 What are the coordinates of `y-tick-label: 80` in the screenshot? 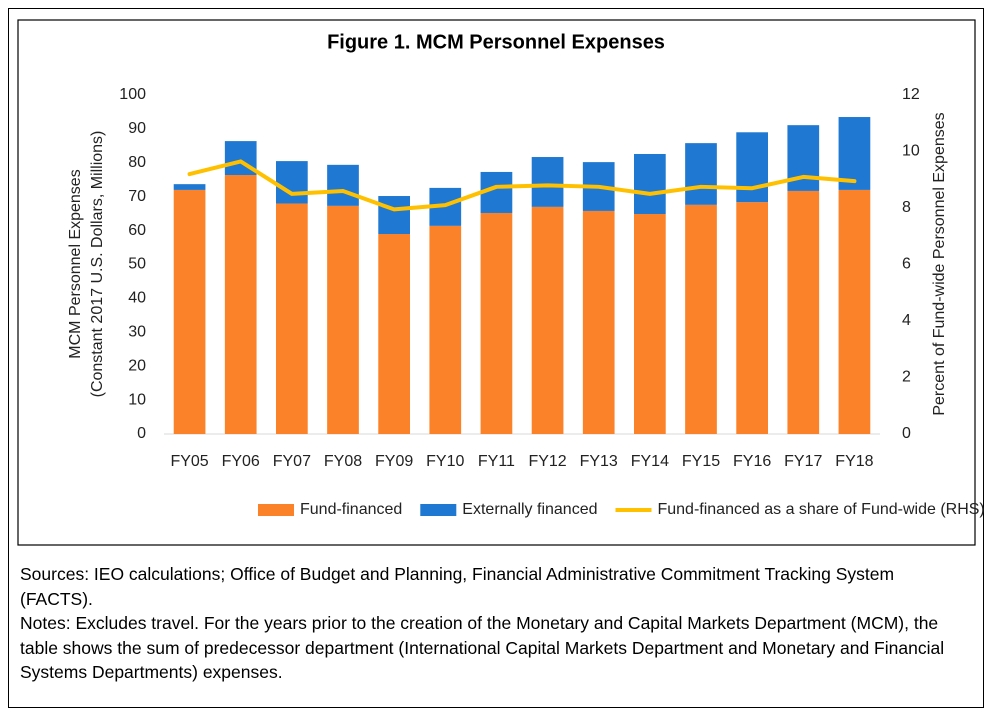 It's located at (137, 162).